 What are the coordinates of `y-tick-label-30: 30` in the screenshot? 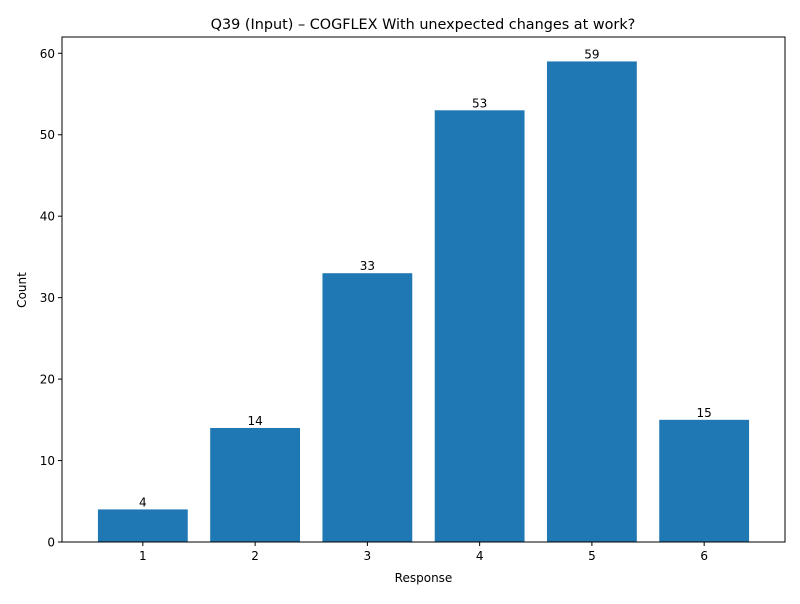 It's located at (47, 298).